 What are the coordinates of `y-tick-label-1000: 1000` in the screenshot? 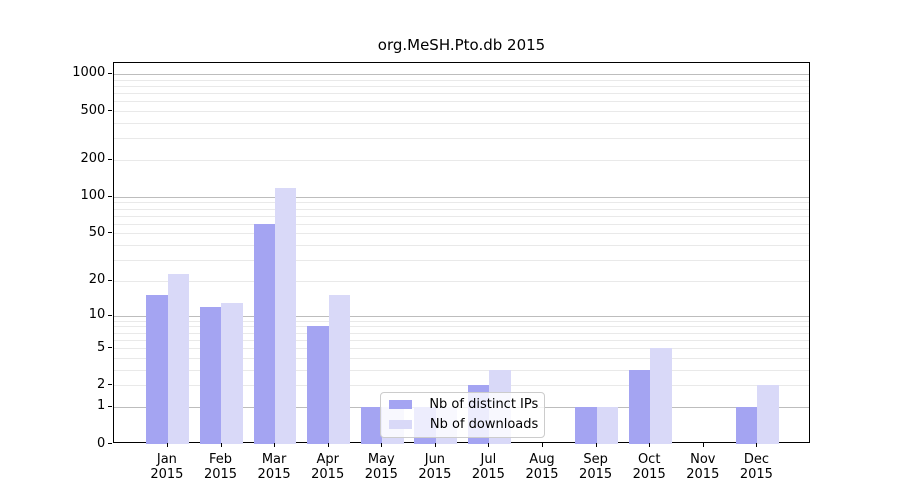 It's located at (89, 73).